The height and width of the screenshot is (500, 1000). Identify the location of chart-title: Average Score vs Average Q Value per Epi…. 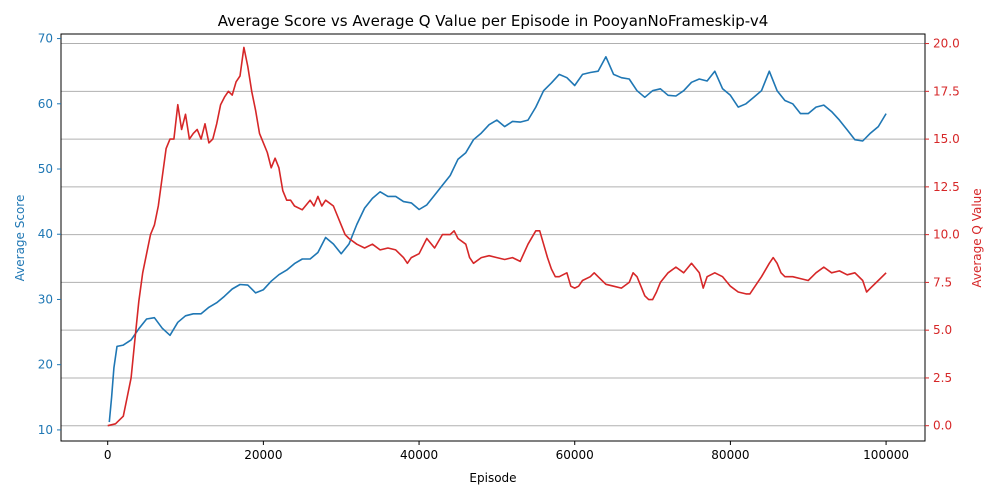
(493, 21).